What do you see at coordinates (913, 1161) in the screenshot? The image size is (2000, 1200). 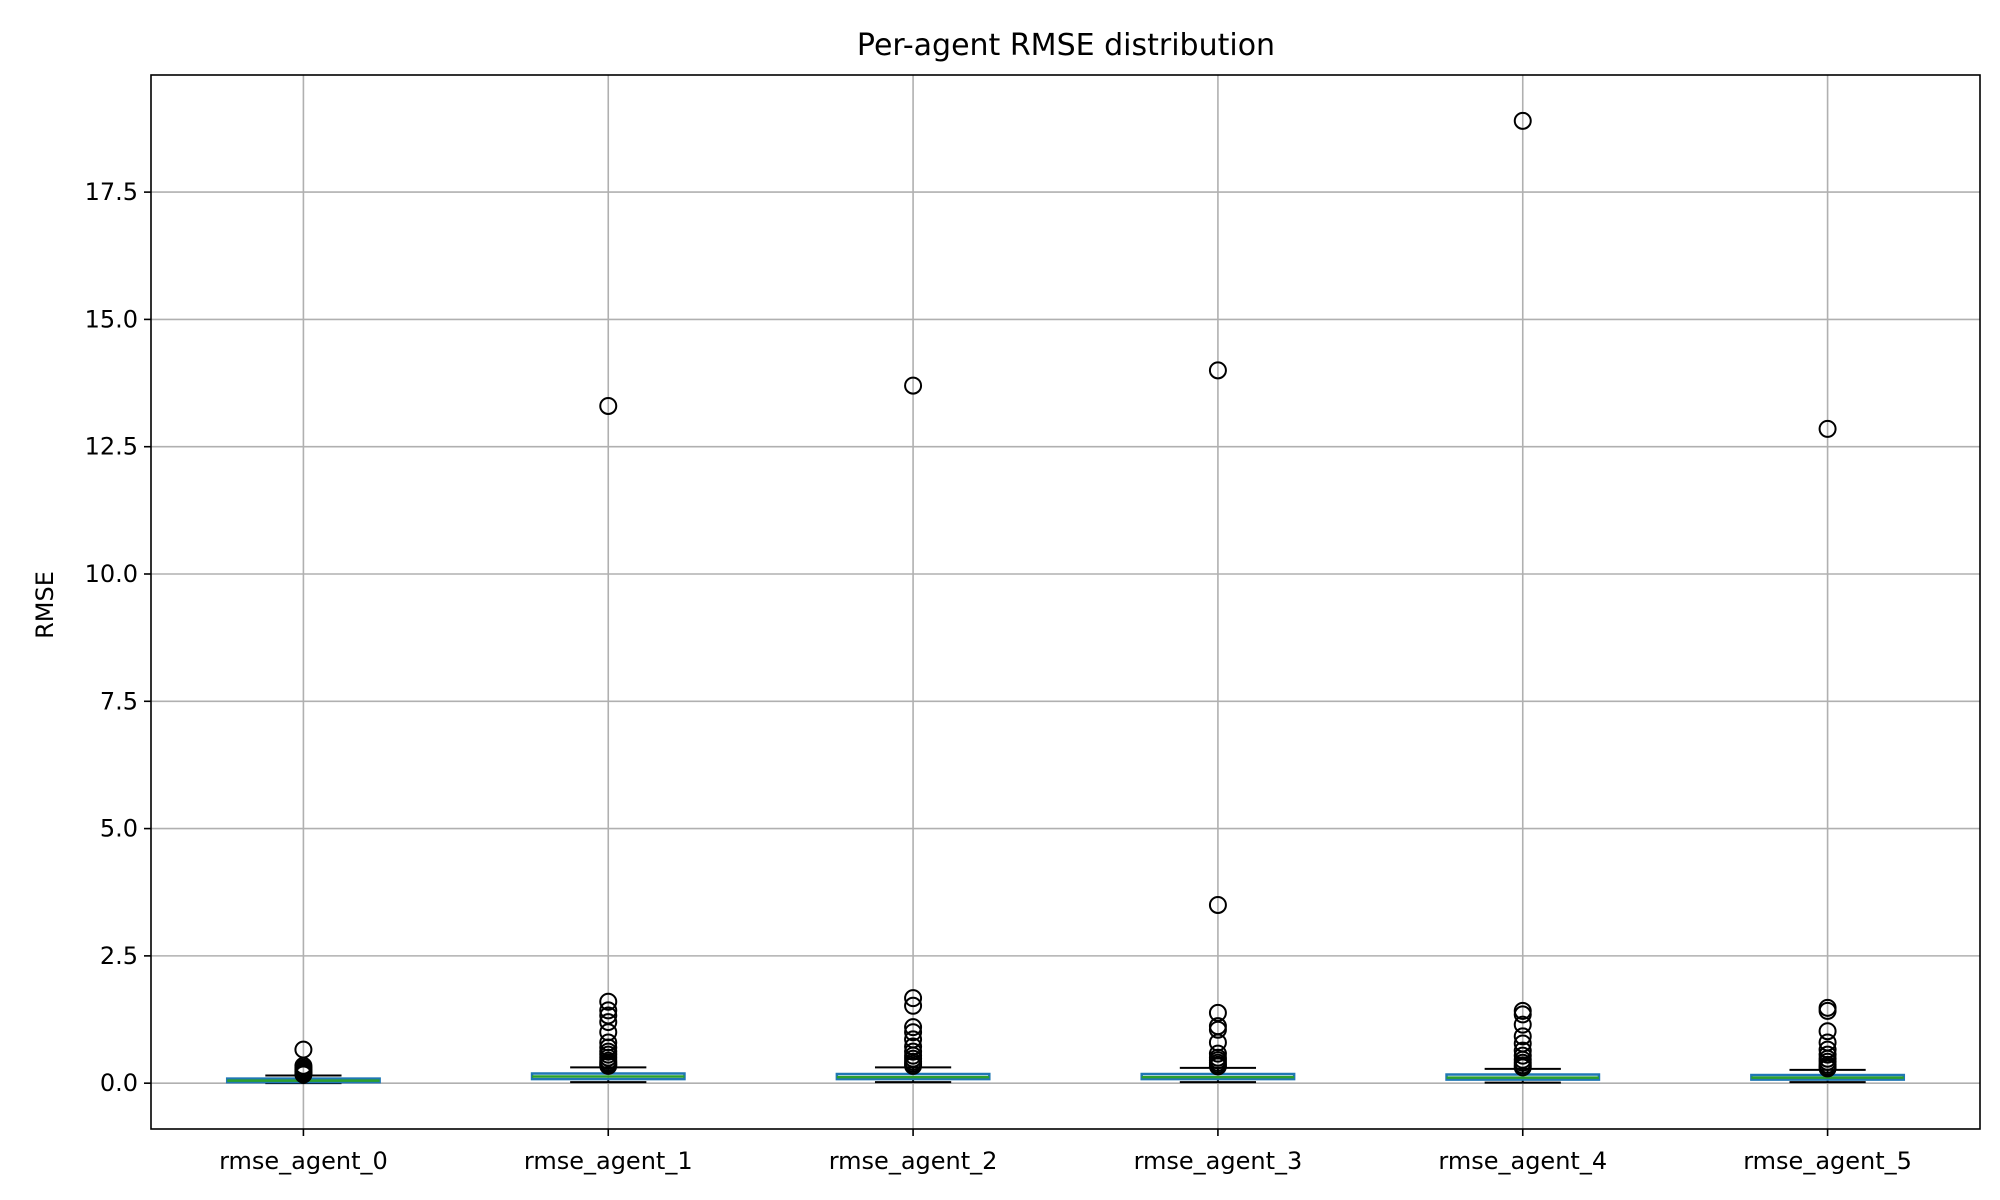 I see `x-tick-label: rmse_agent_2` at bounding box center [913, 1161].